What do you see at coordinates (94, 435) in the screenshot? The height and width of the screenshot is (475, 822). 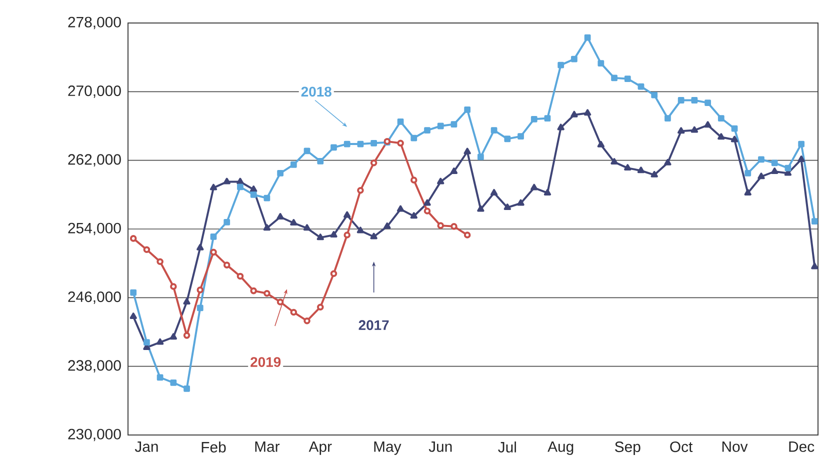 I see `y-tick-label: 230,000` at bounding box center [94, 435].